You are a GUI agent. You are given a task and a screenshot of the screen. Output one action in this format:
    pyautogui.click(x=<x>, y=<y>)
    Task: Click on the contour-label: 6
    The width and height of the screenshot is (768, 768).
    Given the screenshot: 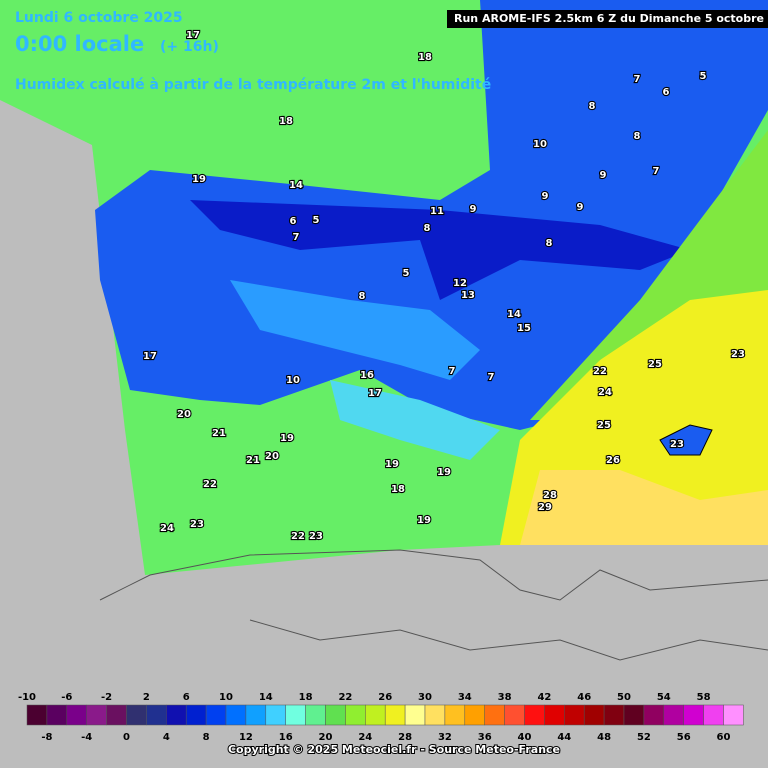 What is the action you would take?
    pyautogui.click(x=666, y=92)
    